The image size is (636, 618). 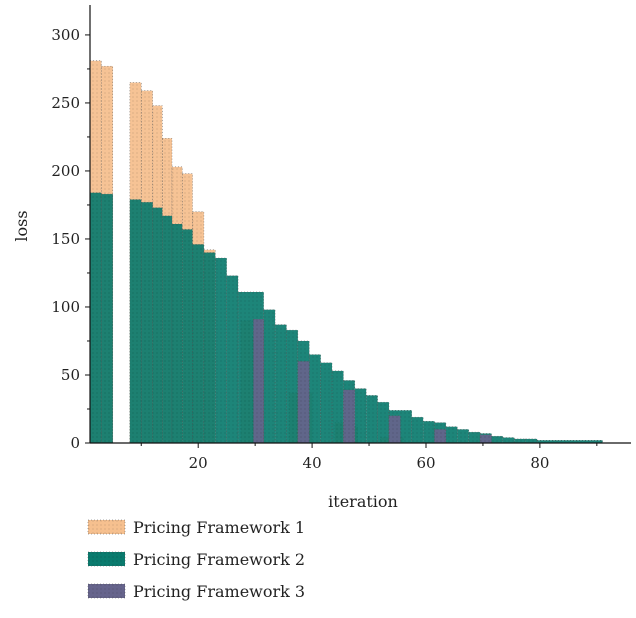 I want to click on x-tick-label: 60, so click(x=425, y=463).